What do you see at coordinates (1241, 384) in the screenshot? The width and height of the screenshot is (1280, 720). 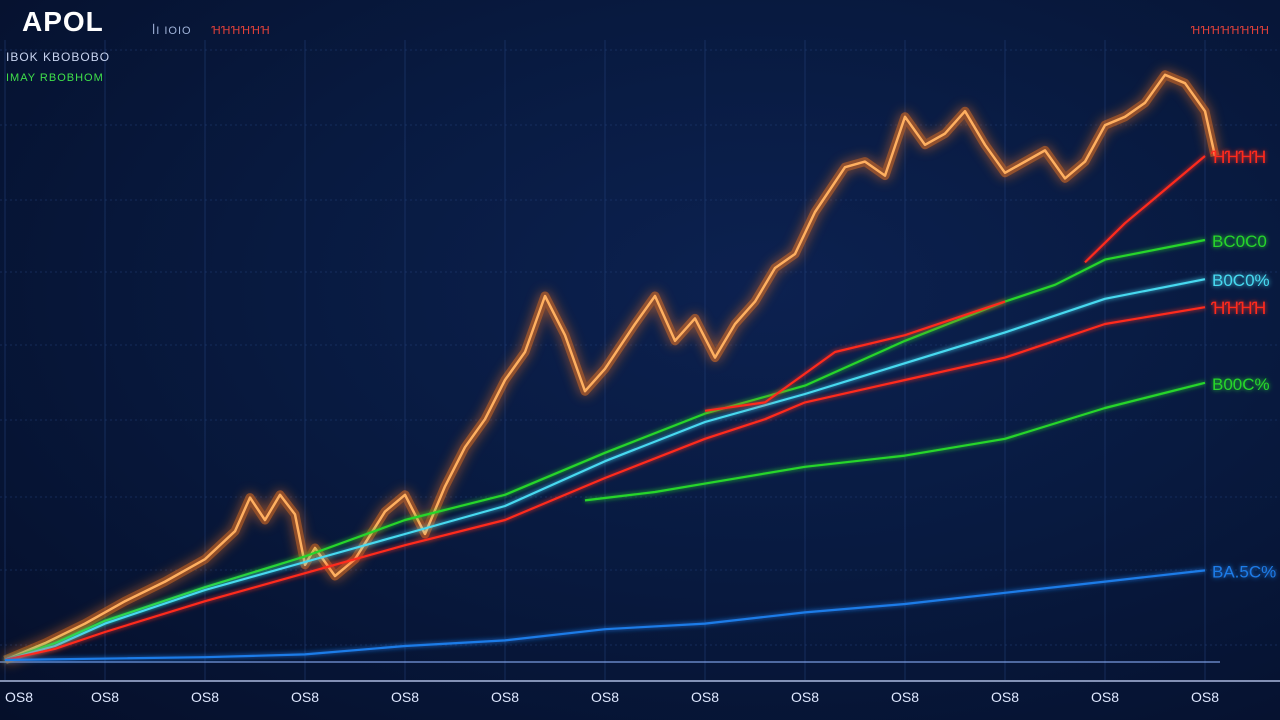 I see `series-green-lower-value-label: B00C%` at bounding box center [1241, 384].